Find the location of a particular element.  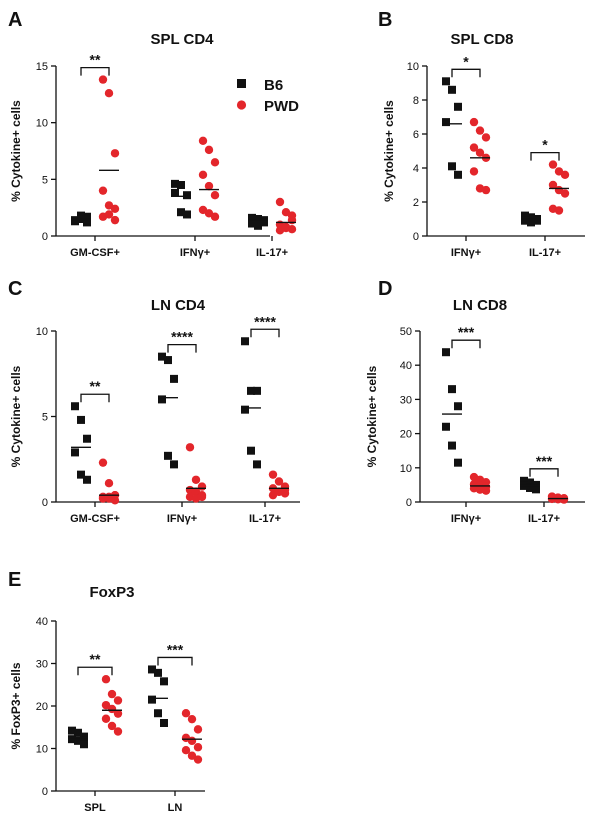

y-tick-label: 50 is located at coordinates (406, 332).